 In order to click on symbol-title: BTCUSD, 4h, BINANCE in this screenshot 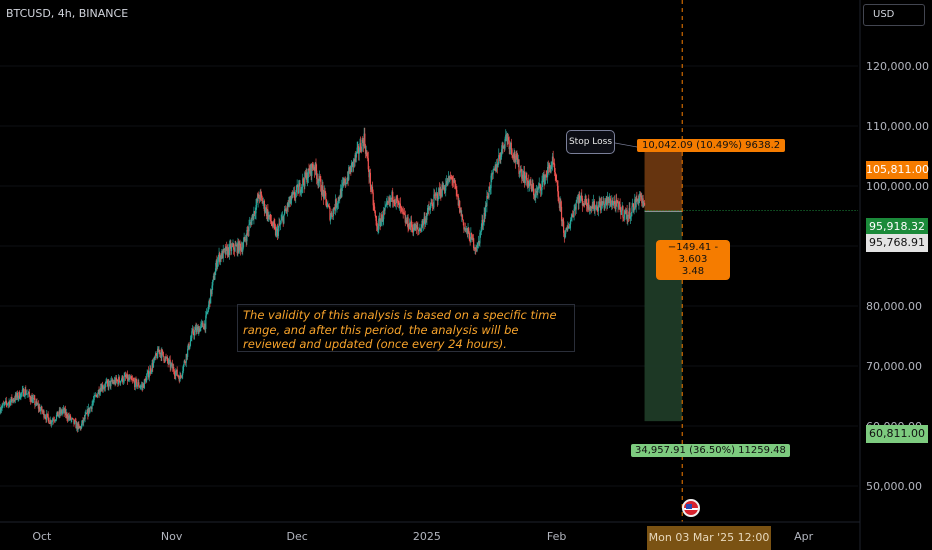, I will do `click(67, 13)`.